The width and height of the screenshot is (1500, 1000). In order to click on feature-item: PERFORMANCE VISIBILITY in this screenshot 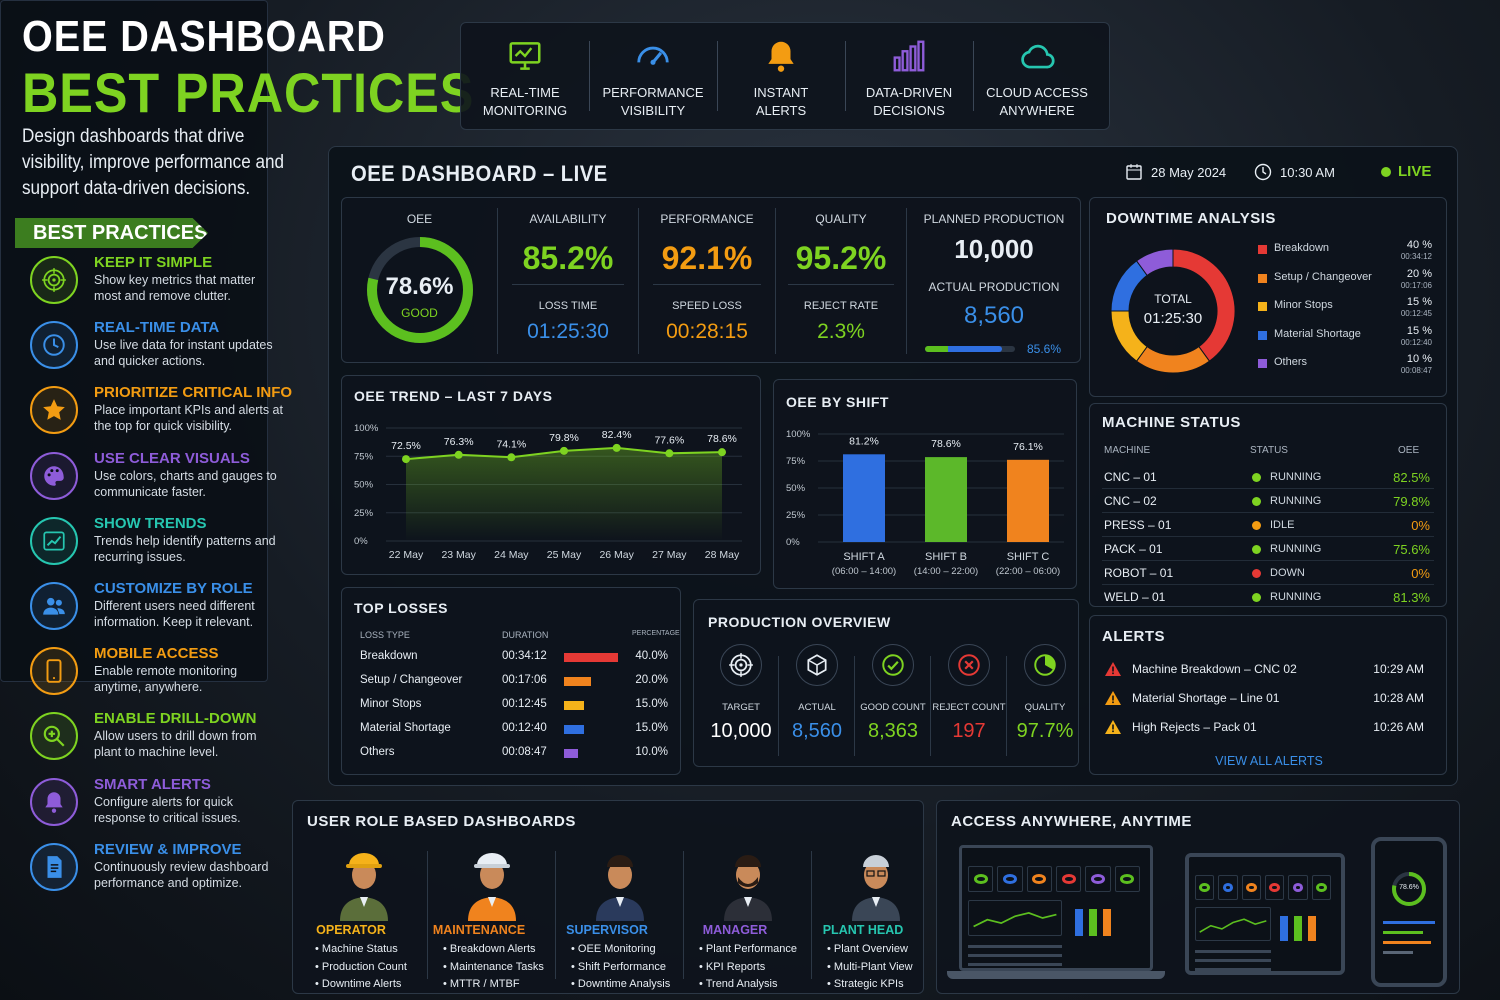, I will do `click(653, 76)`.